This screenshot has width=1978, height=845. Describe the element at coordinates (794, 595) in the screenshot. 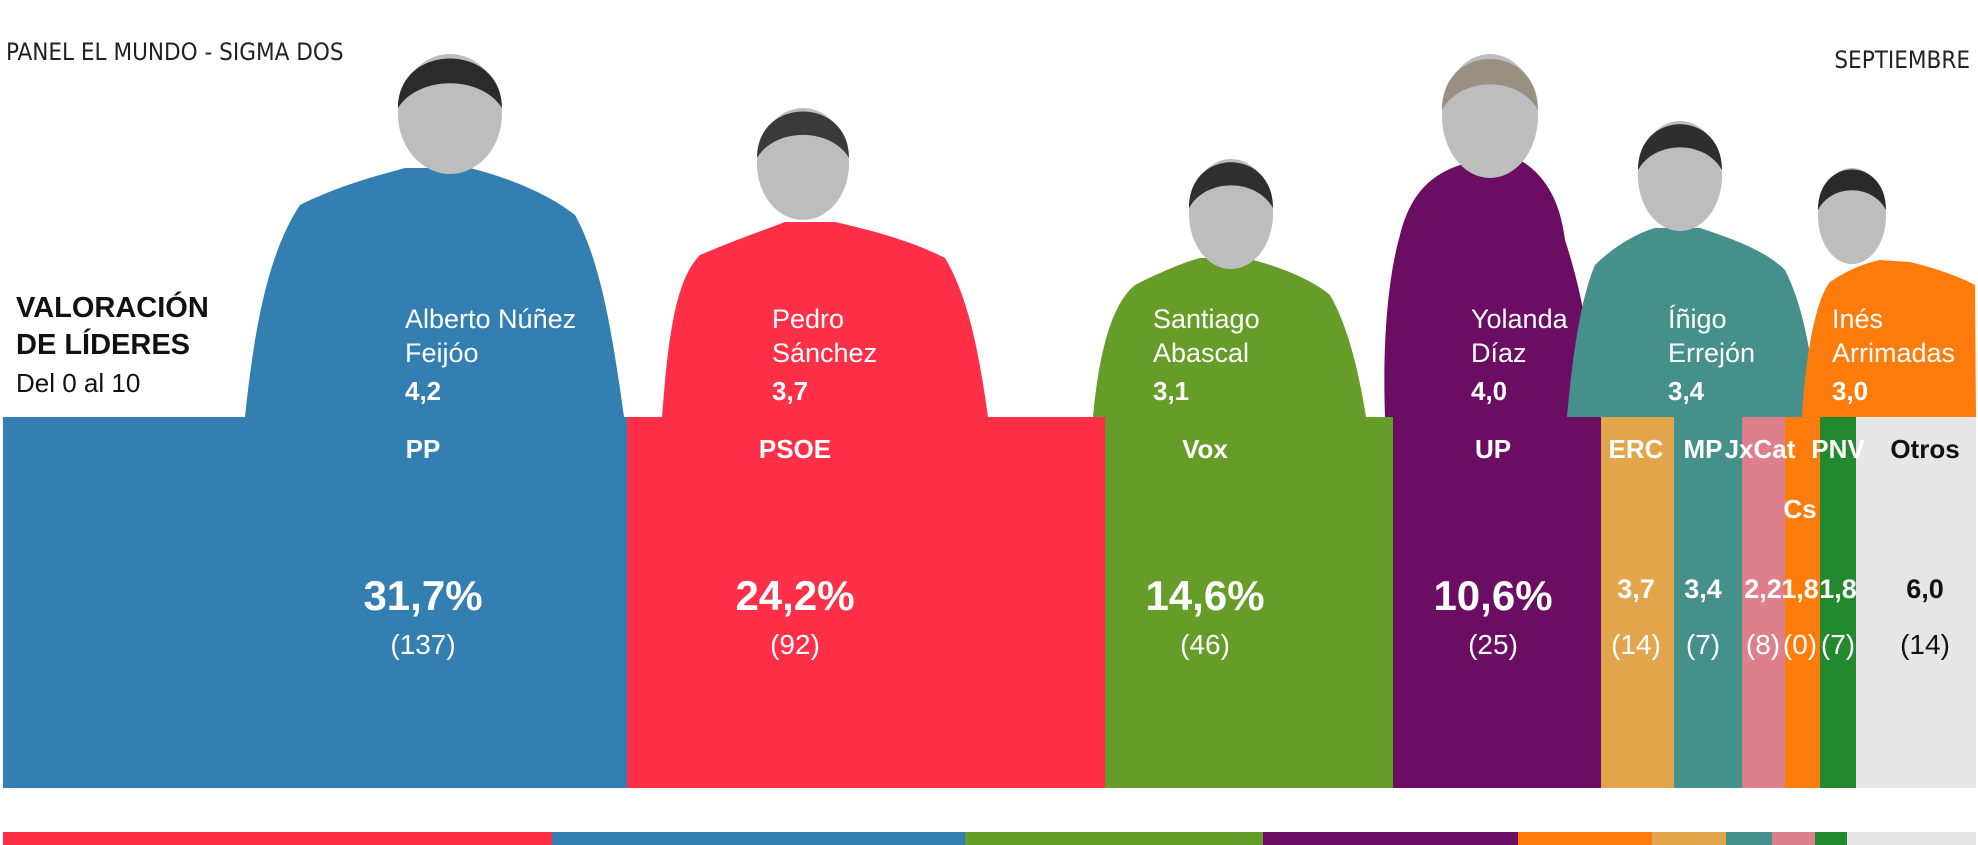

I see `vote-percent: 24,2%` at that location.